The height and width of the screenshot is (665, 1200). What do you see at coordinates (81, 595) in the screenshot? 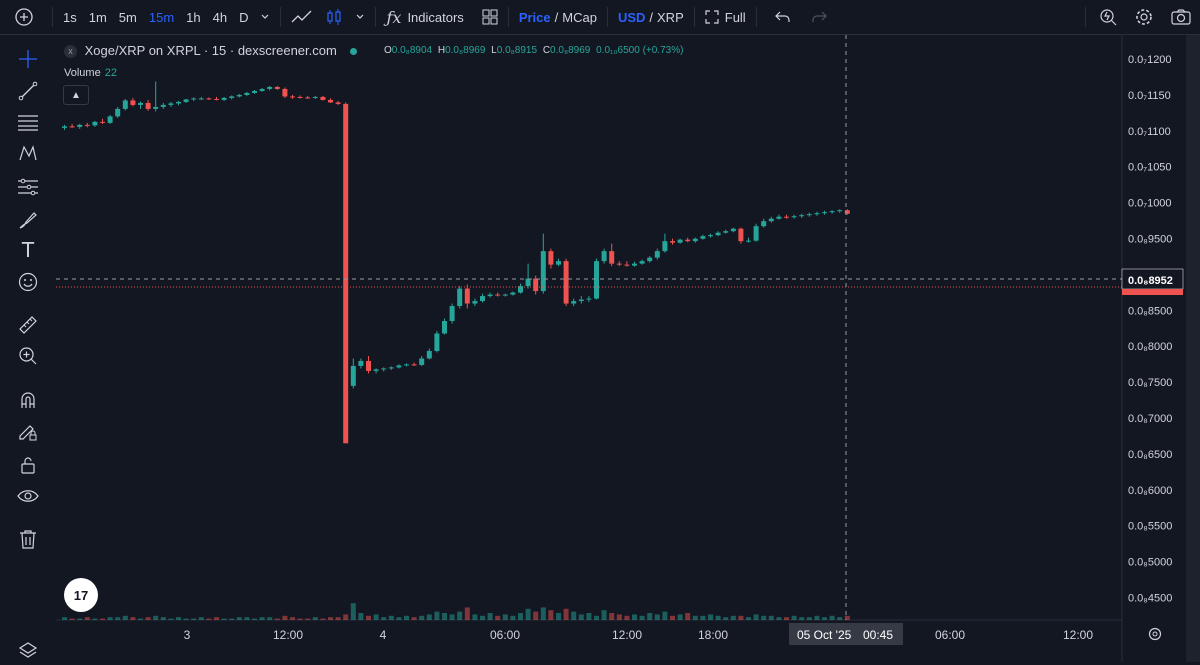
I see `tradingview-logo: 17` at bounding box center [81, 595].